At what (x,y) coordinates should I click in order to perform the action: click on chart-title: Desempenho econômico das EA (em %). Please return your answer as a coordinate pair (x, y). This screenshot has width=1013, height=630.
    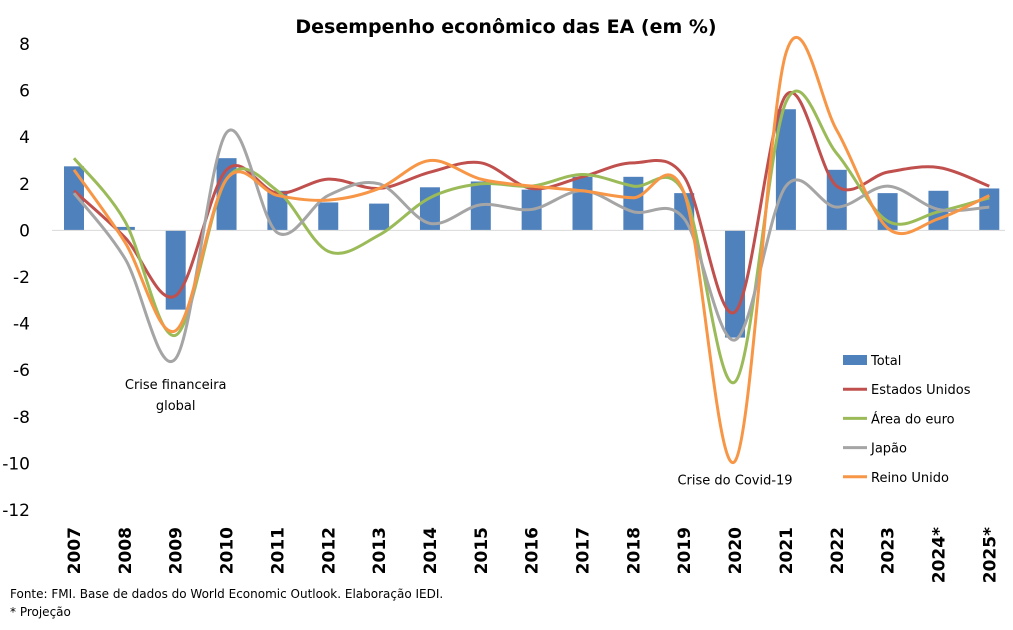
    Looking at the image, I should click on (505, 27).